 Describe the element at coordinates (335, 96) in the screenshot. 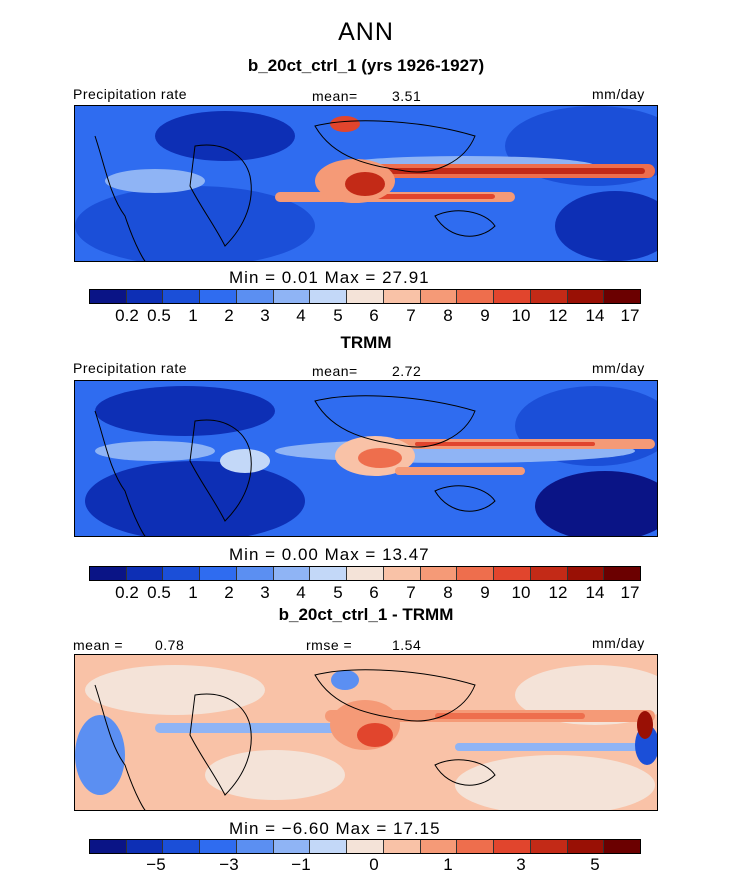

I see `panel-1-mean-label: mean=` at that location.